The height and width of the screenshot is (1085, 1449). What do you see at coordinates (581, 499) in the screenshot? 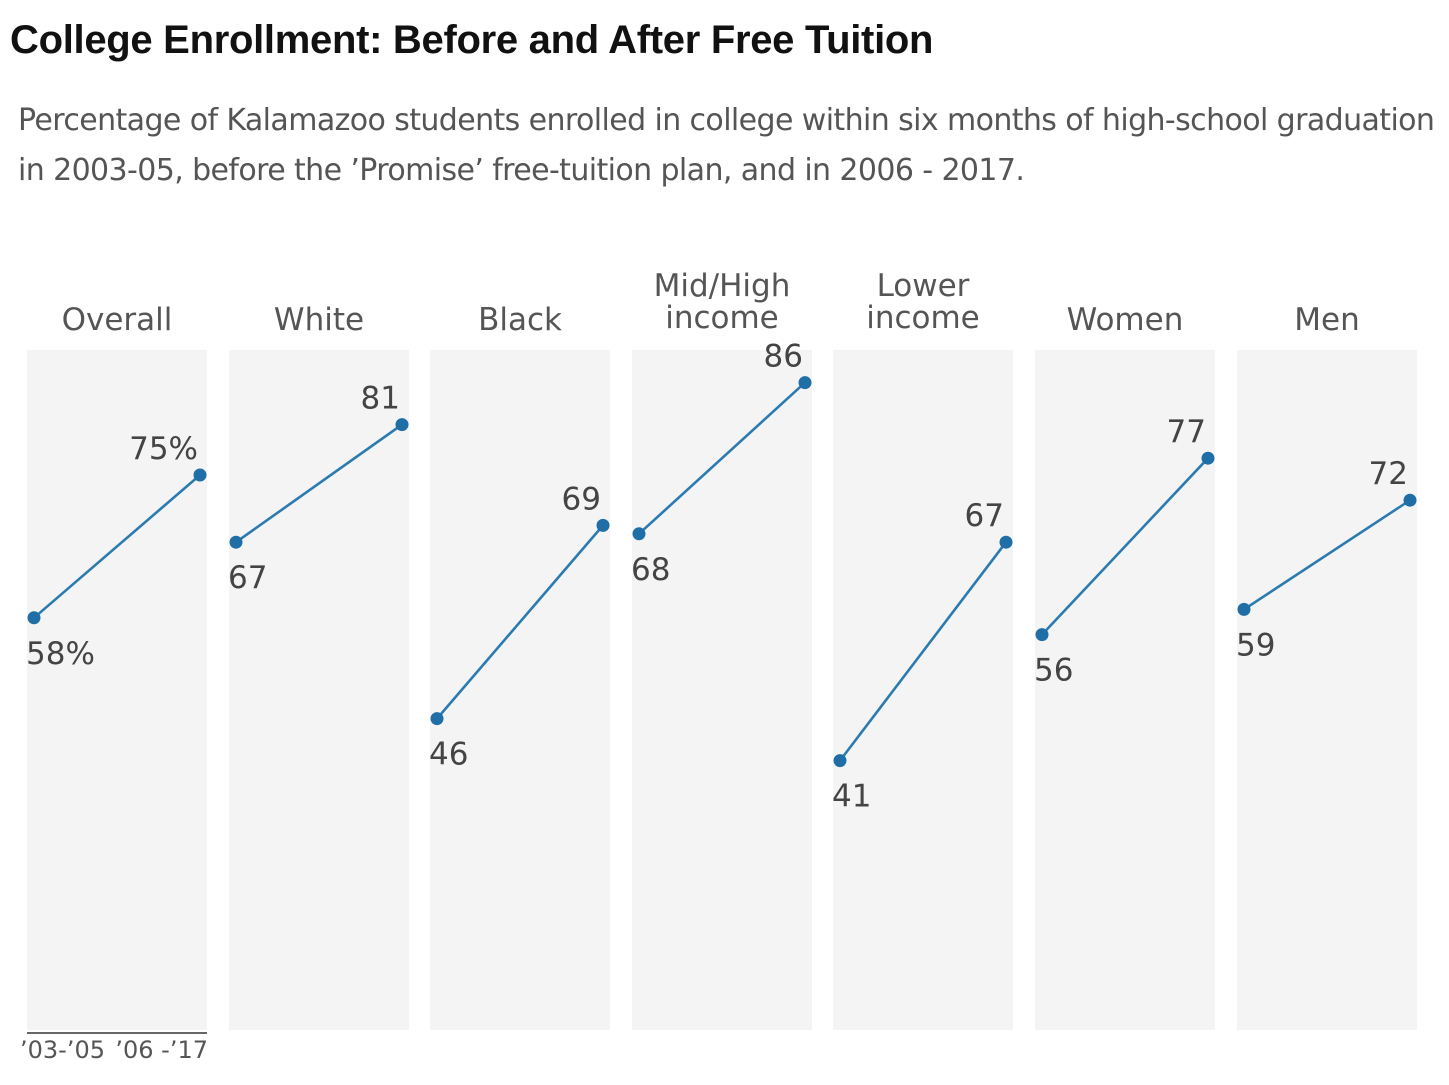
I see `value-label-after: 69` at bounding box center [581, 499].